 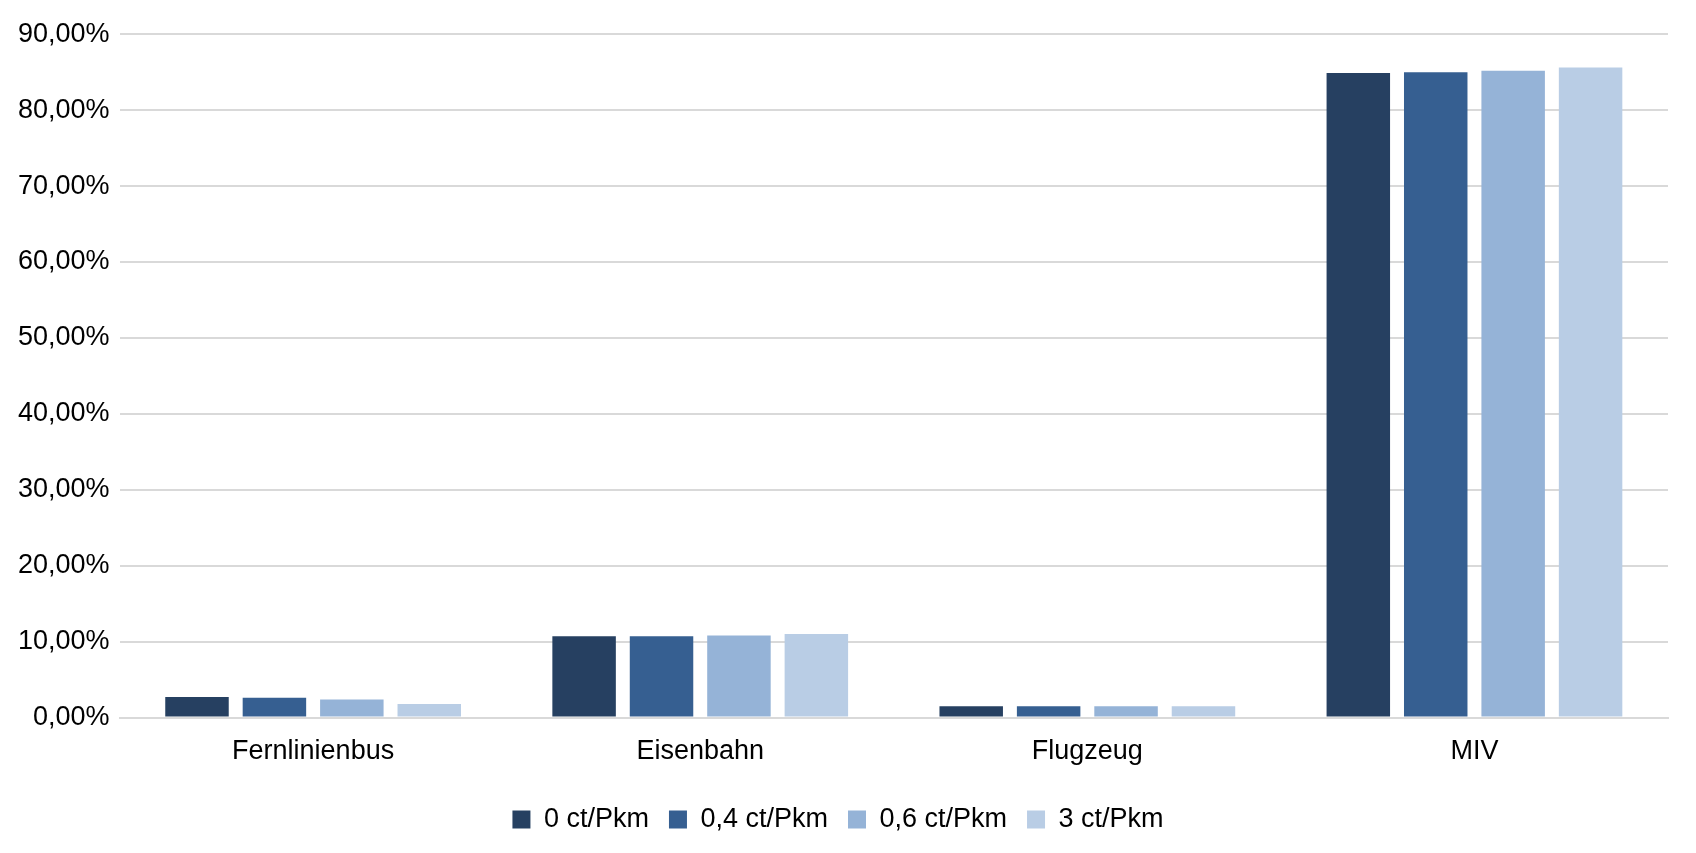 What do you see at coordinates (64, 108) in the screenshot?
I see `y-tick-label: 80,00%` at bounding box center [64, 108].